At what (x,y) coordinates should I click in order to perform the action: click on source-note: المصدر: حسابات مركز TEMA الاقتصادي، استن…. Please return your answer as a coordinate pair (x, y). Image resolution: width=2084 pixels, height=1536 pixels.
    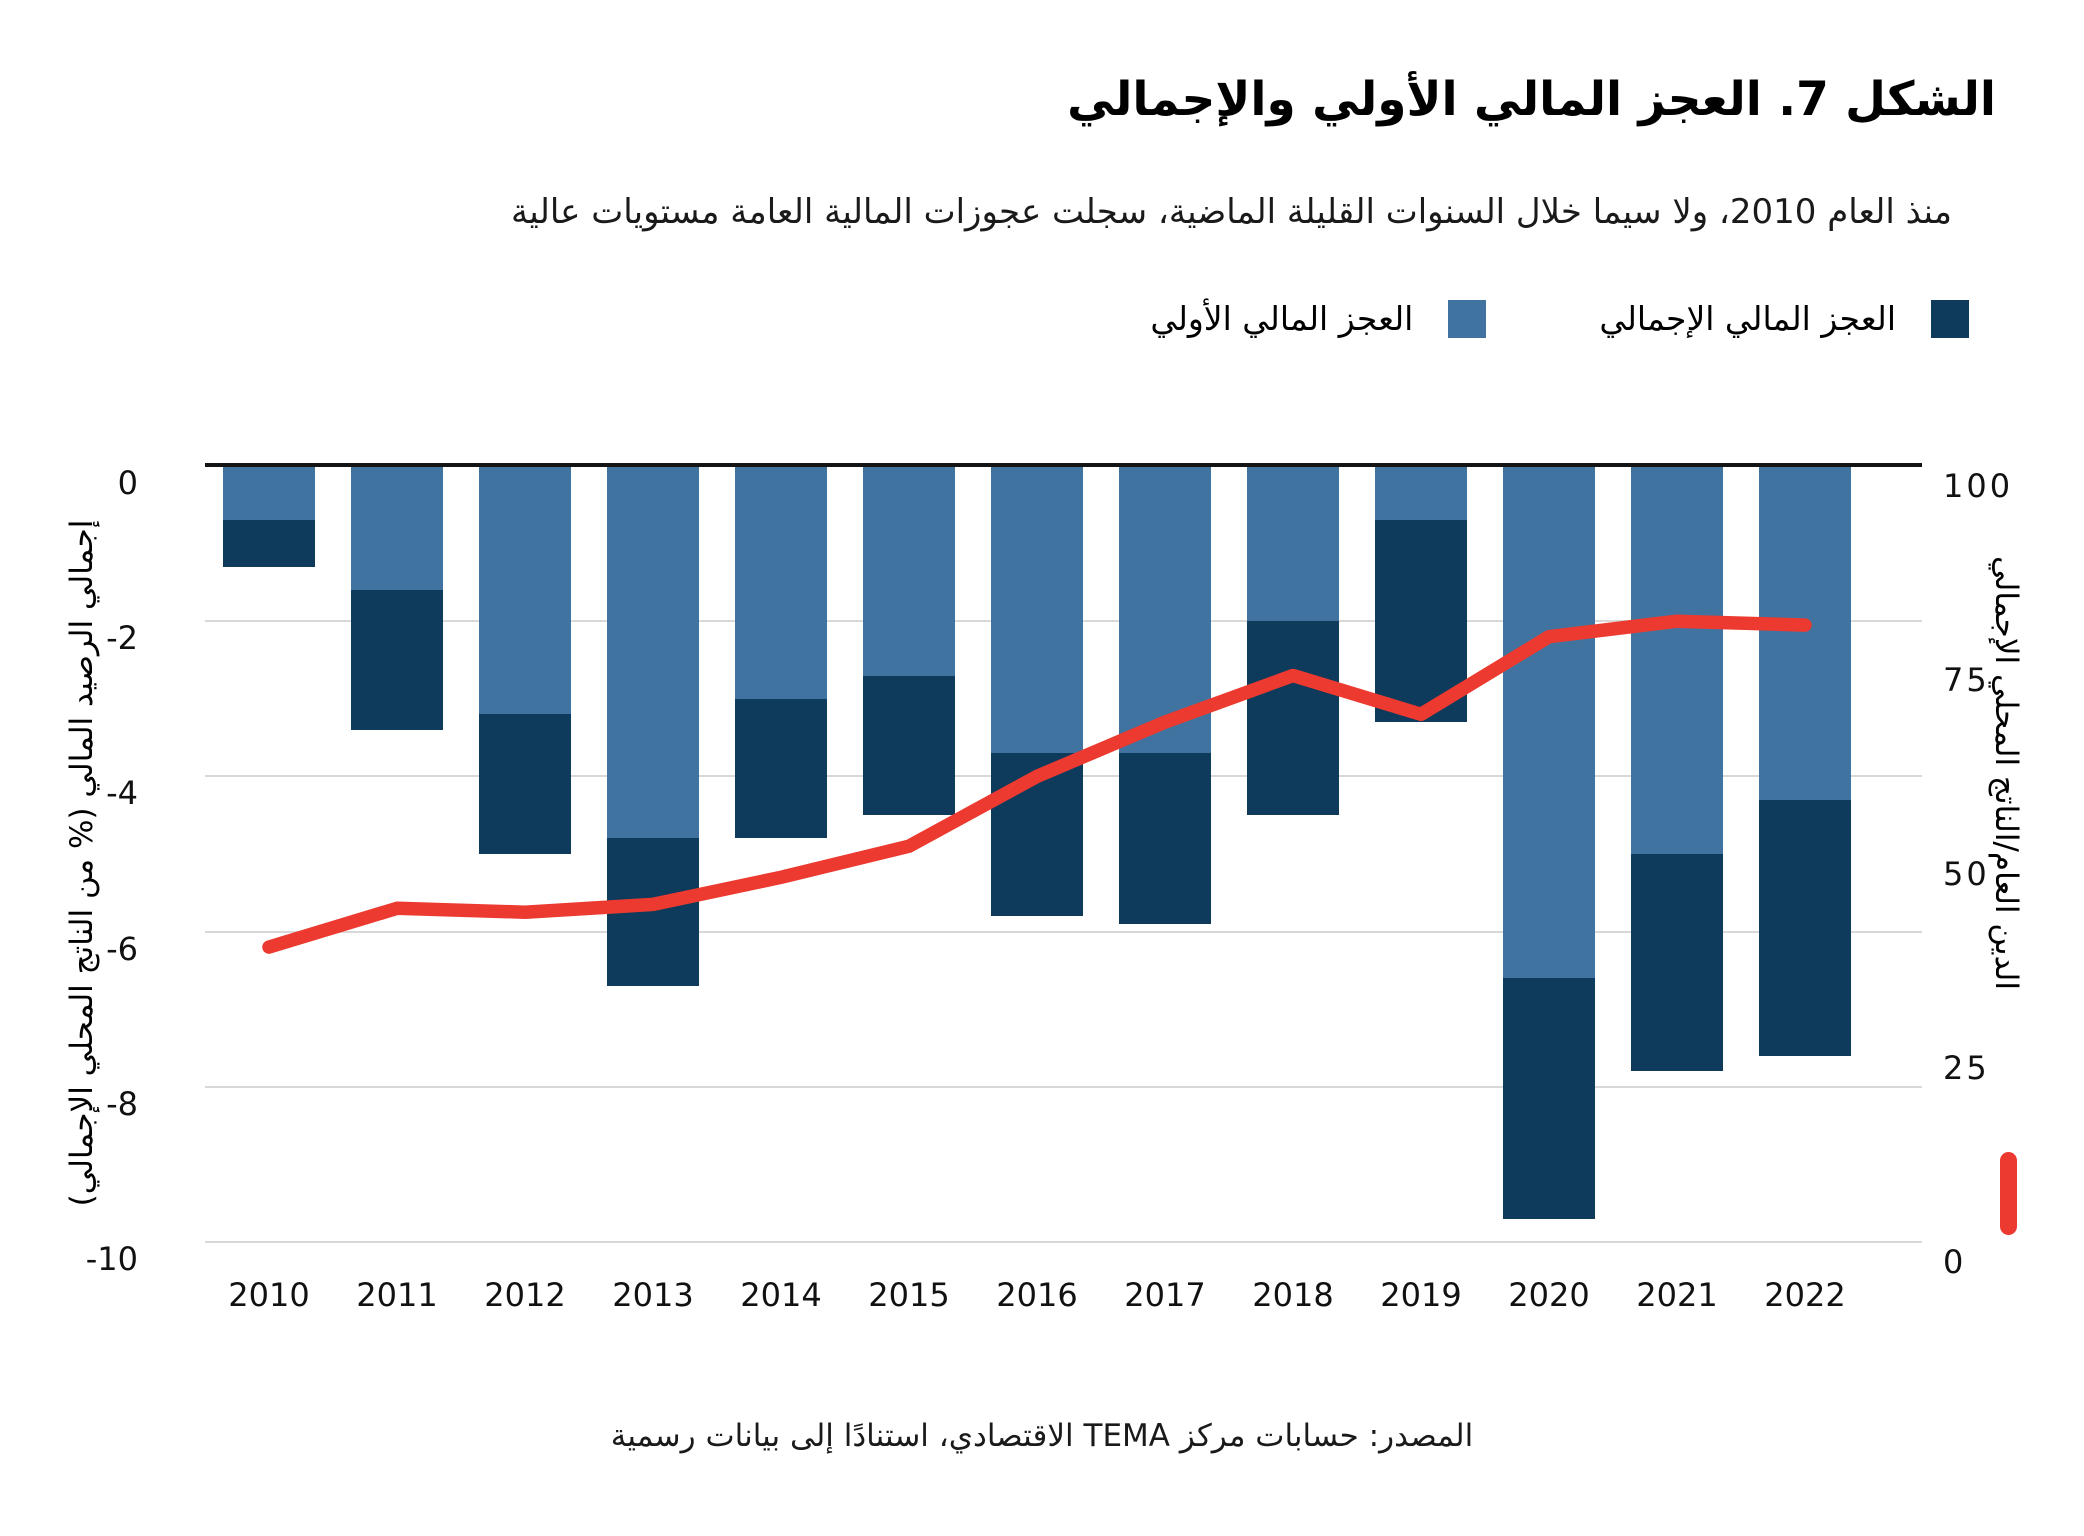
    Looking at the image, I should click on (1042, 1436).